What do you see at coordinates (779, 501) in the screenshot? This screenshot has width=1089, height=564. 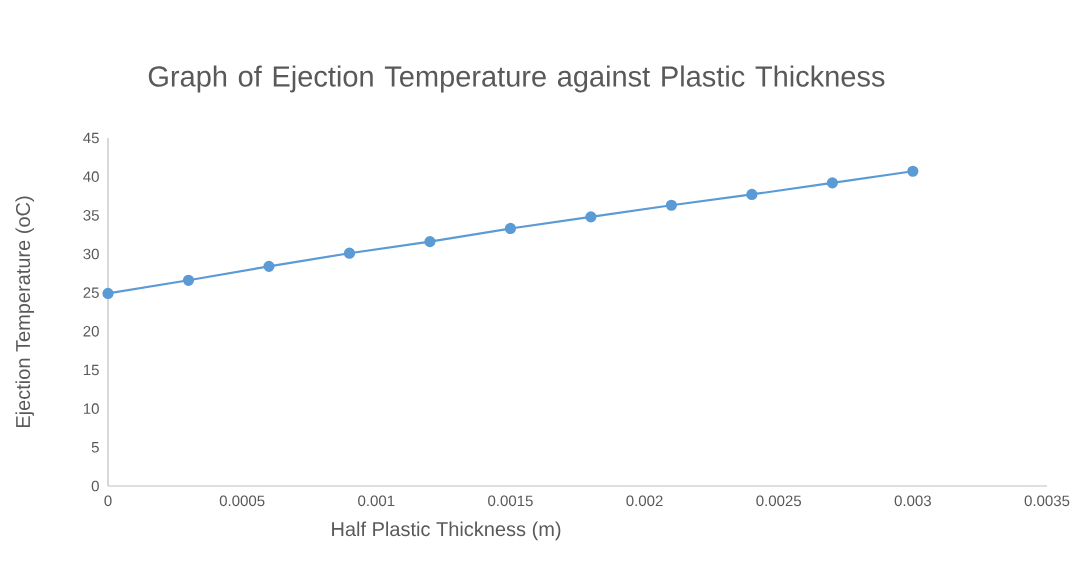 I see `x-tick-label: 0.0025` at bounding box center [779, 501].